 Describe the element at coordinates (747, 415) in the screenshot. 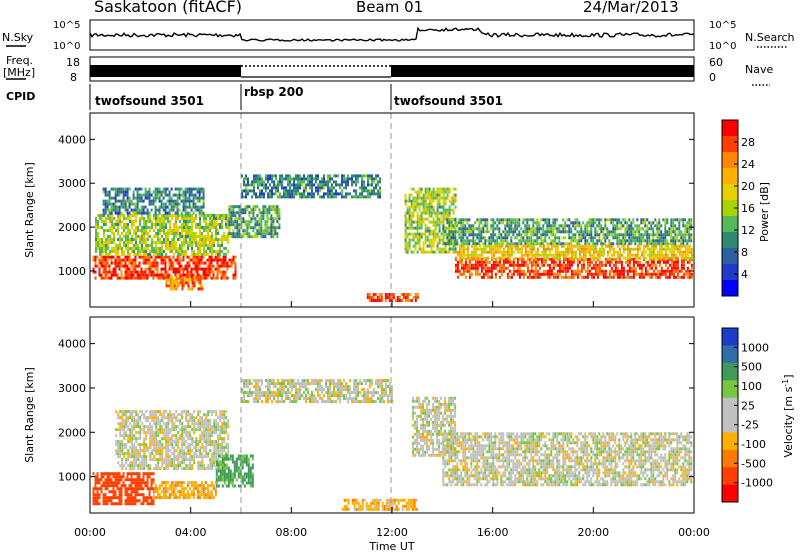

I see `velocity-colorbar: 1000 500 100 25 -25 -100 -500 -1000` at that location.